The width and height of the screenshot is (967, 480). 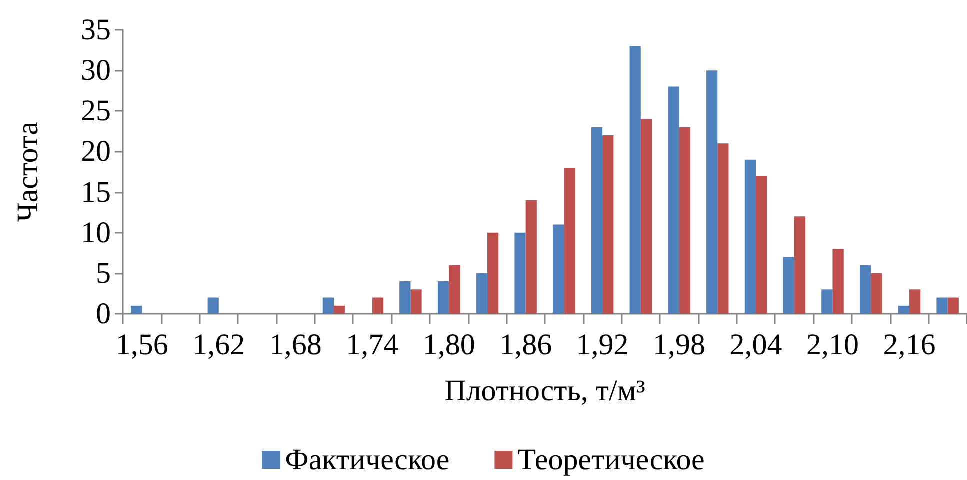 What do you see at coordinates (96, 151) in the screenshot?
I see `y-tick-label: 20` at bounding box center [96, 151].